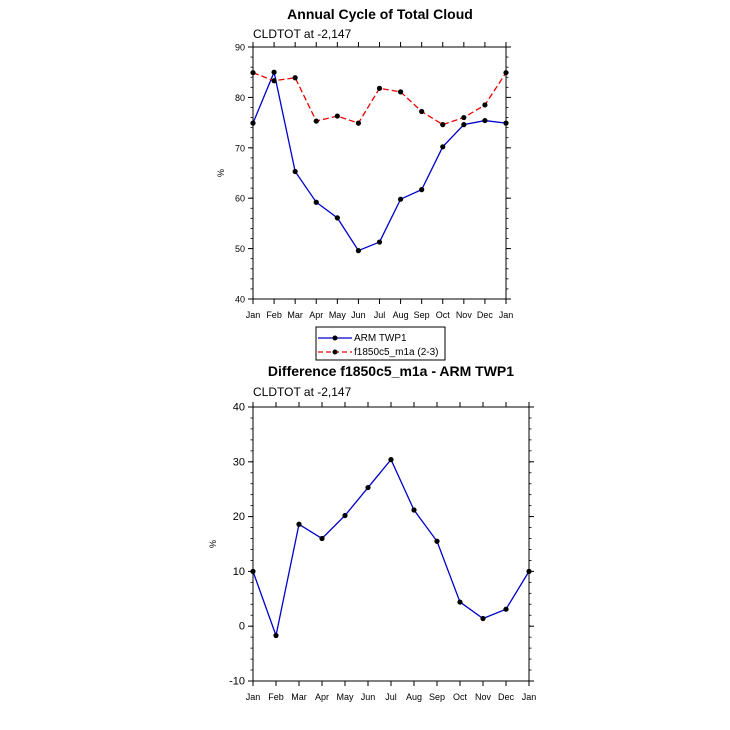 This screenshot has width=730, height=730. Describe the element at coordinates (437, 697) in the screenshot. I see `chart2-xtick-label: Sep` at that location.